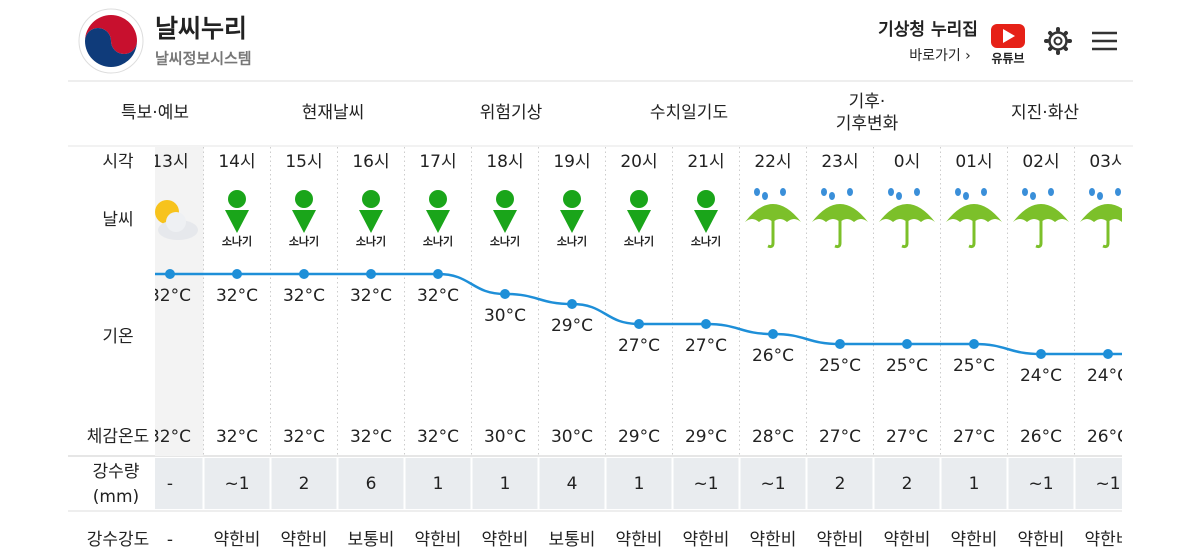 This screenshot has width=1200, height=555. What do you see at coordinates (370, 162) in the screenshot?
I see `time: 16시` at bounding box center [370, 162].